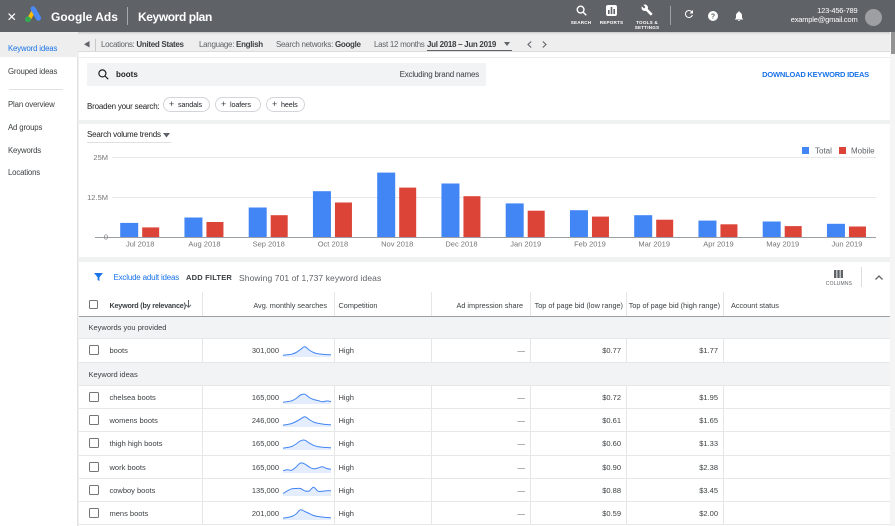 This screenshot has width=895, height=526. What do you see at coordinates (106, 236) in the screenshot?
I see `svg-text: 0` at bounding box center [106, 236].